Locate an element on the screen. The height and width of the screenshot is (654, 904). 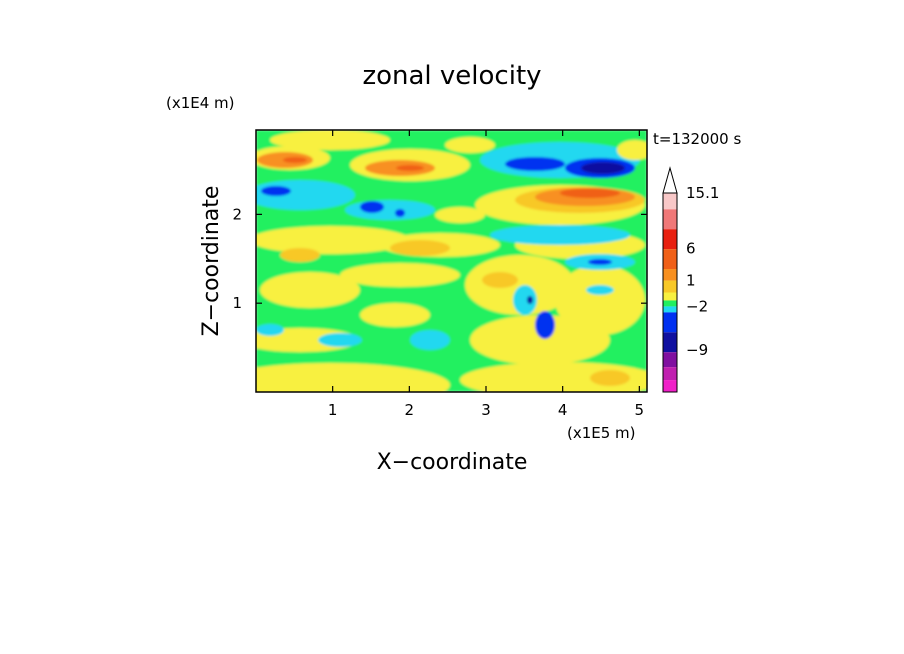
field-jet-dark-orange is located at coordinates (590, 193).